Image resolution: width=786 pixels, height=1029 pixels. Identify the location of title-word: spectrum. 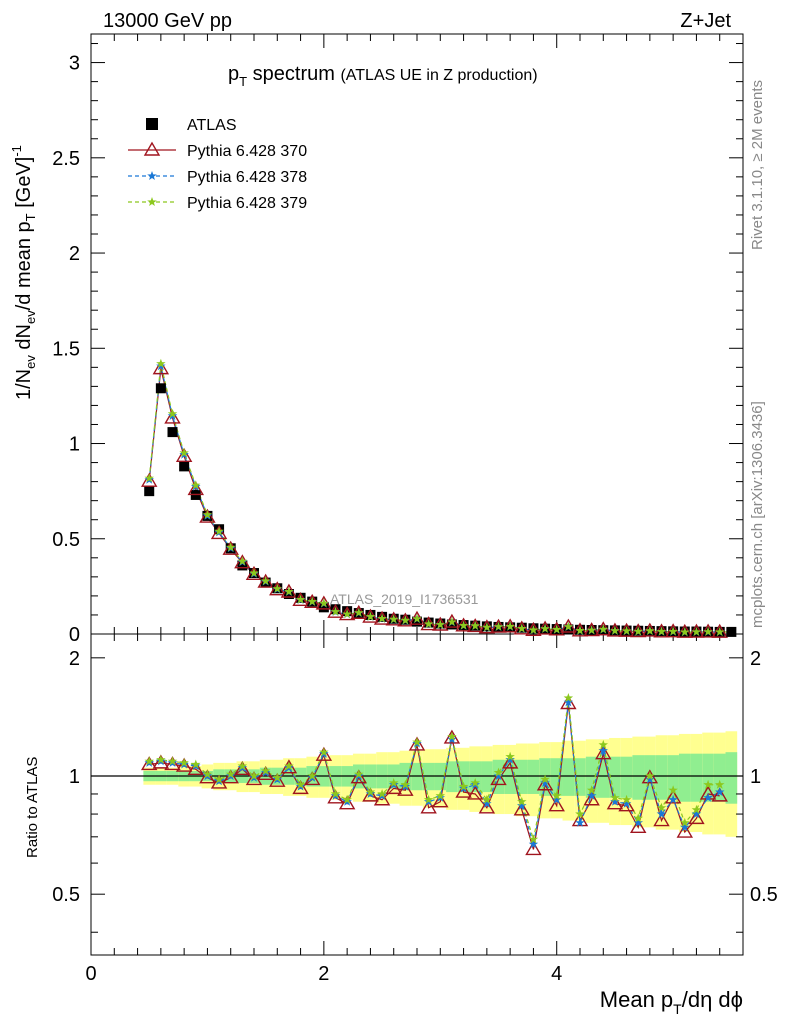
(294, 74).